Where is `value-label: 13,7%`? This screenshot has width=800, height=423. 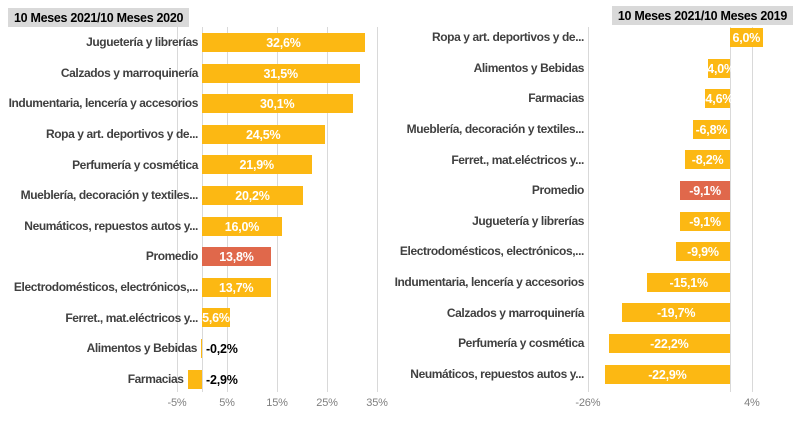 value-label: 13,7% is located at coordinates (236, 287).